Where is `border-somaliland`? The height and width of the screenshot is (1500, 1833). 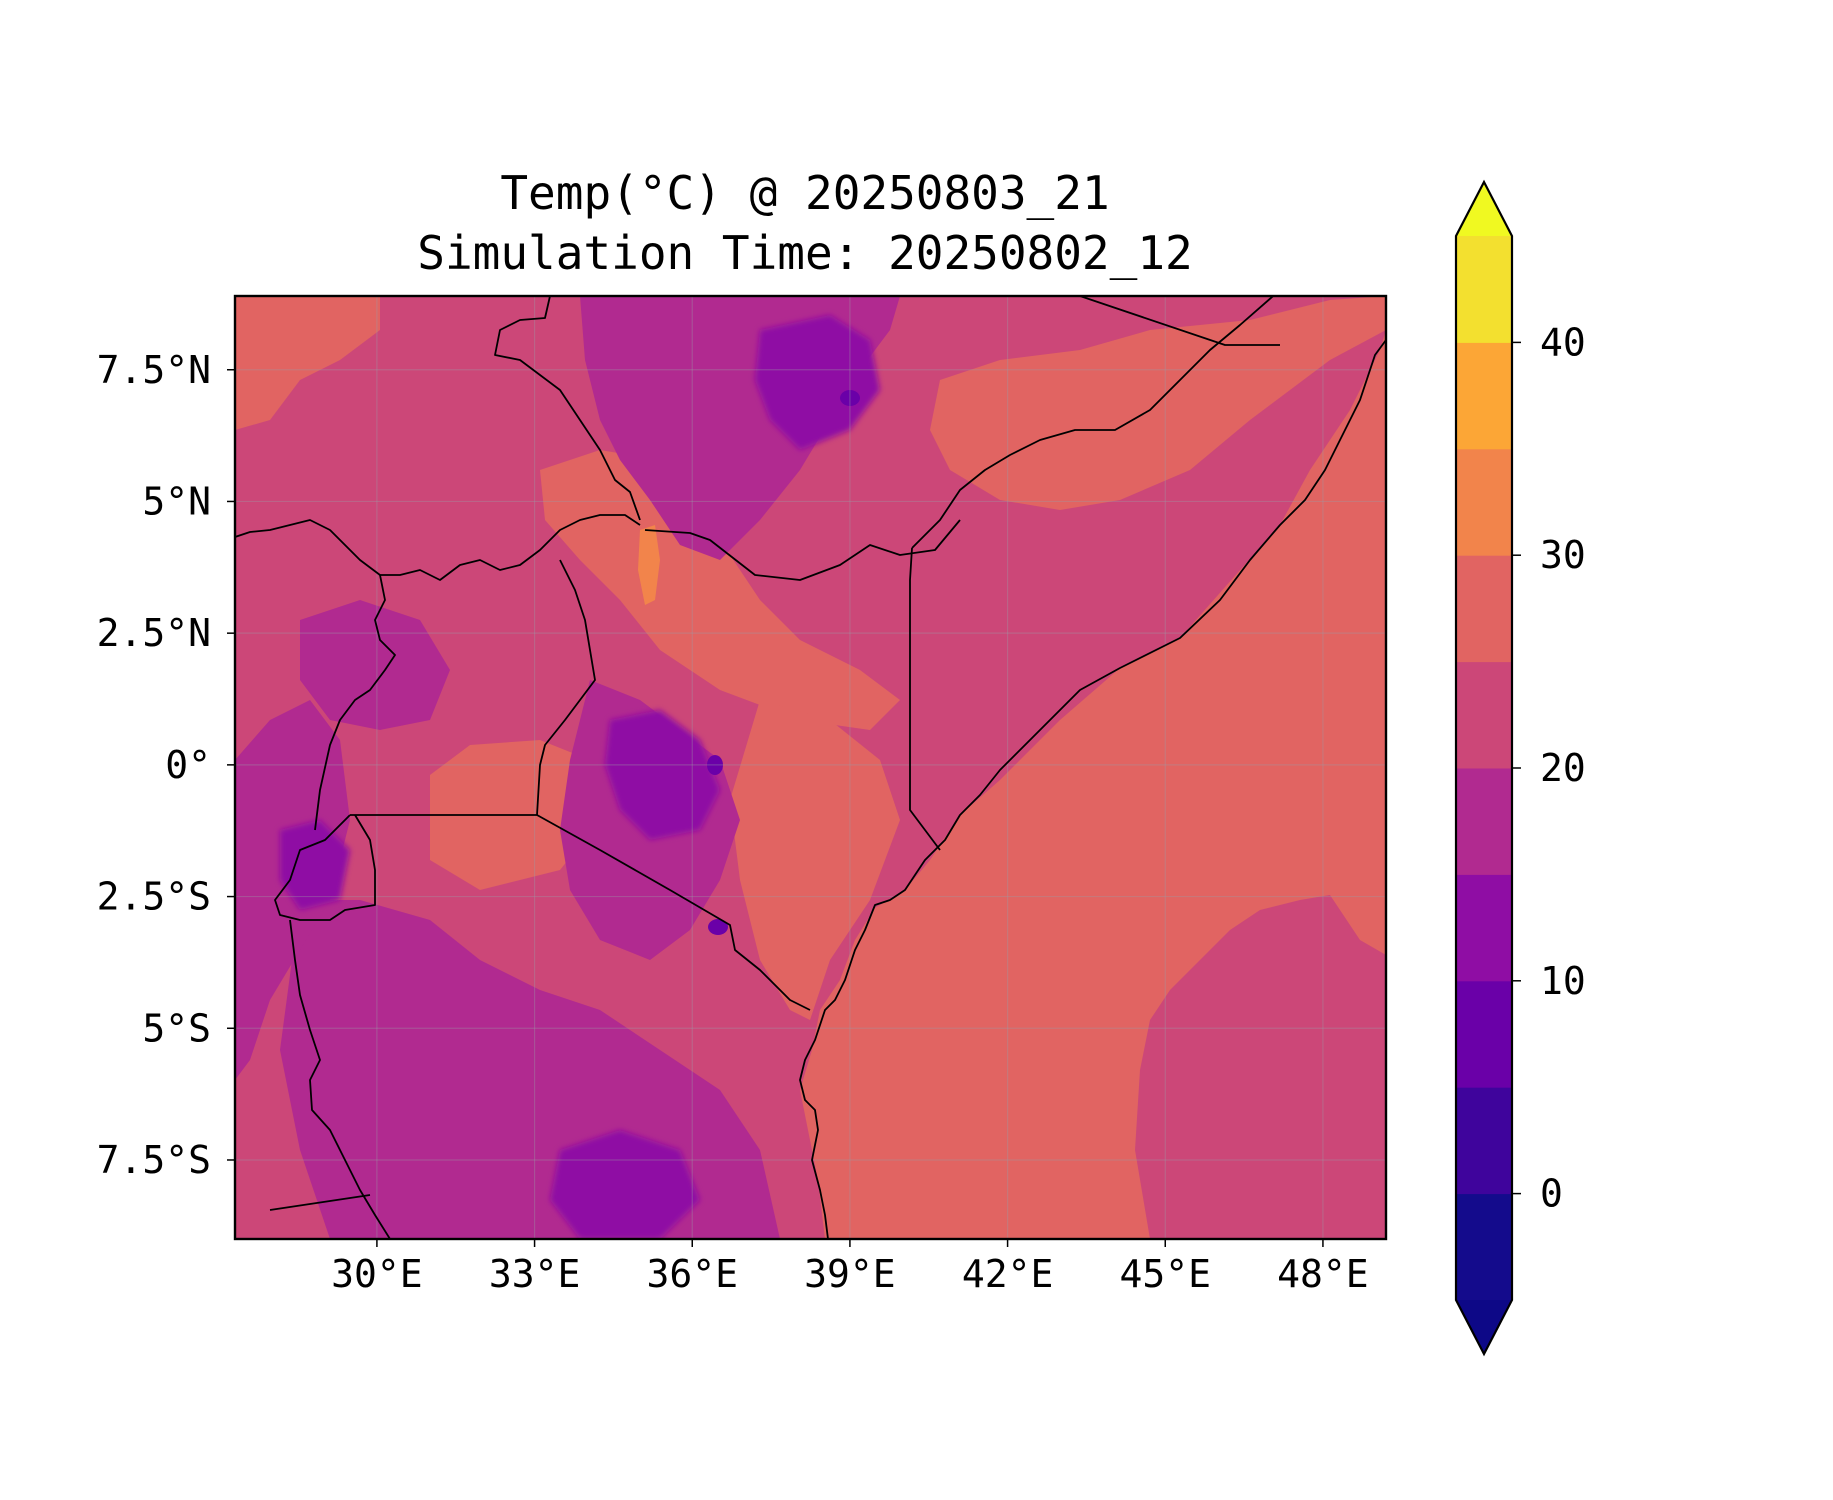 border-somaliland is located at coordinates (1179, 321).